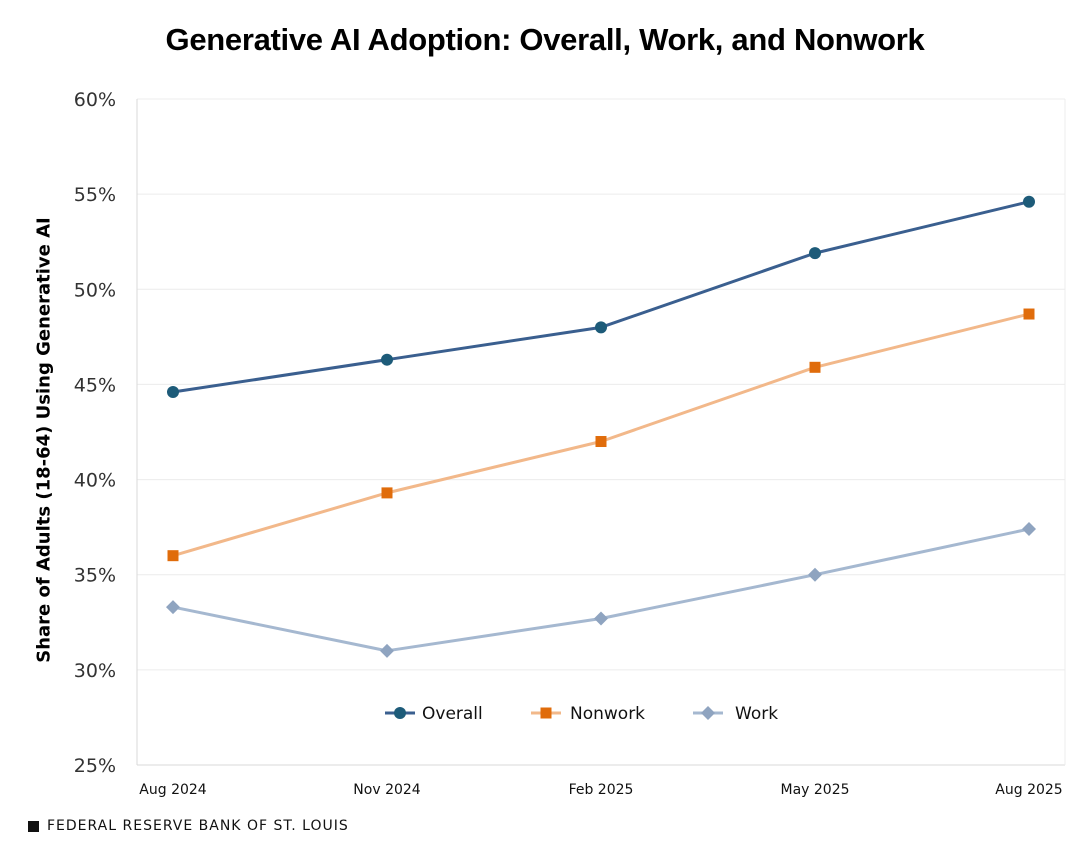  I want to click on legend-label-overall: Overall, so click(452, 714).